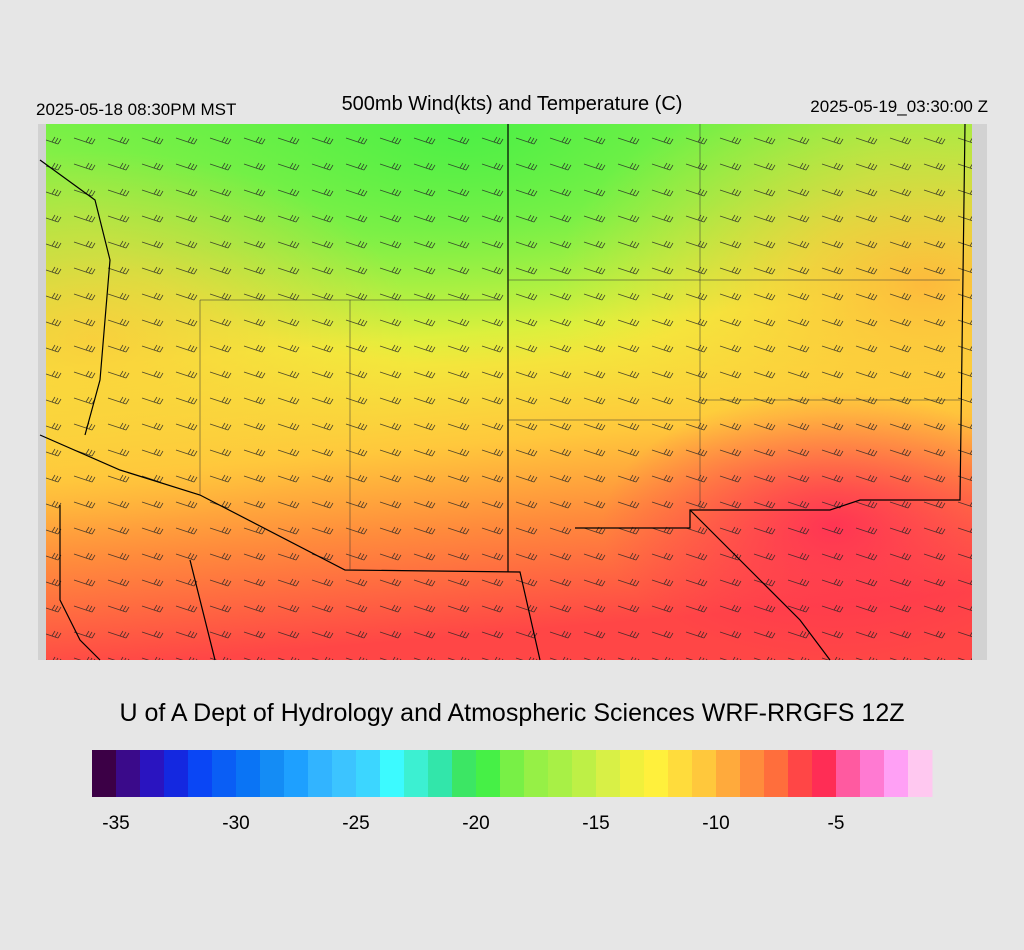 The image size is (1024, 950). Describe the element at coordinates (512, 104) in the screenshot. I see `map-title: 500mb Wind(kts) and Temperature (C)` at that location.